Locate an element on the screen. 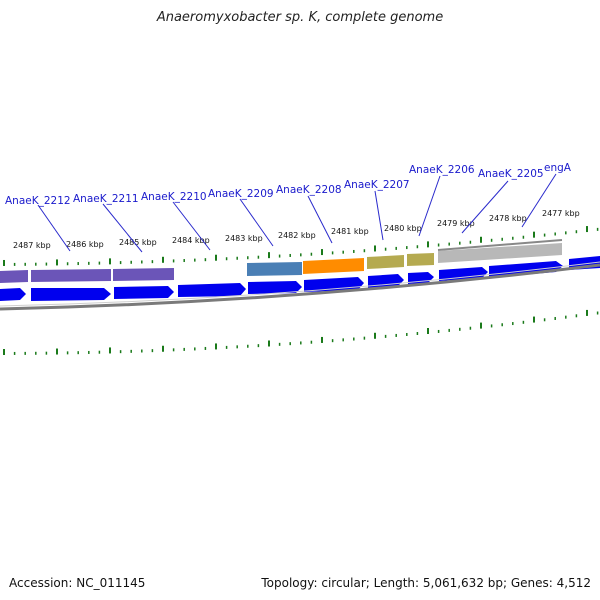  kbp-label-2483: 2483 kbp is located at coordinates (244, 238).